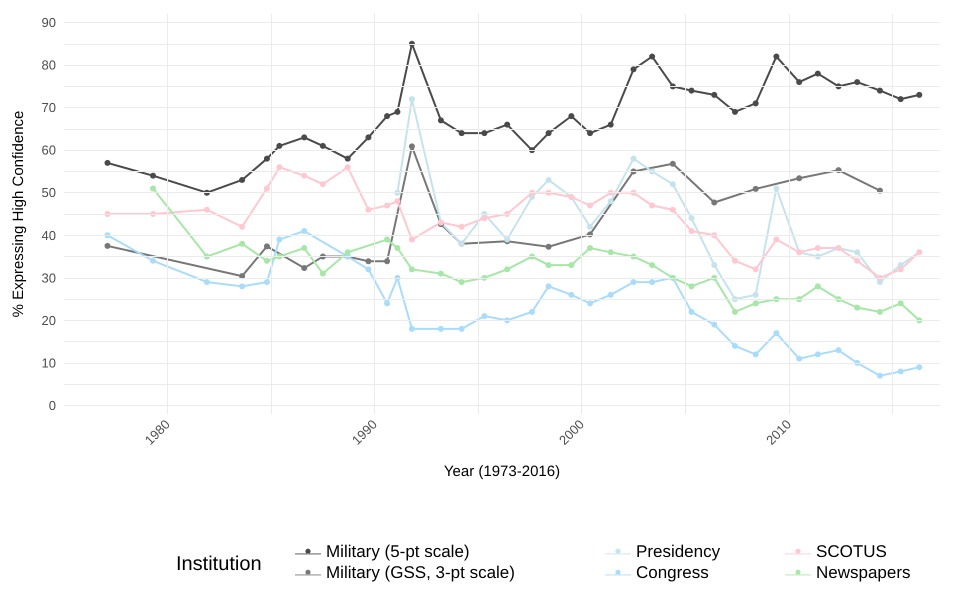 This screenshot has width=958, height=594. What do you see at coordinates (851, 551) in the screenshot?
I see `legend-label: SCOTUS` at bounding box center [851, 551].